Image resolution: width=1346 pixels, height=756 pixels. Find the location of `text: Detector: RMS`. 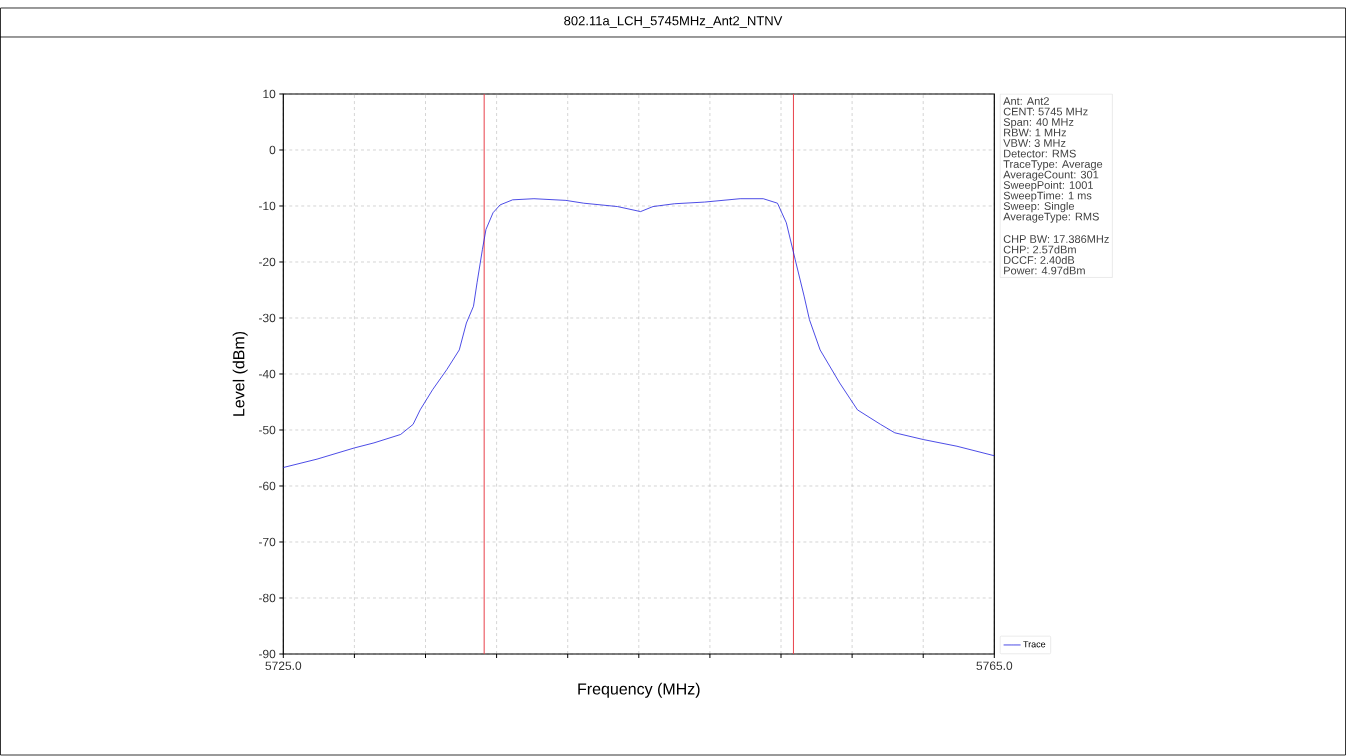

text: Detector: RMS is located at coordinates (1040, 153).